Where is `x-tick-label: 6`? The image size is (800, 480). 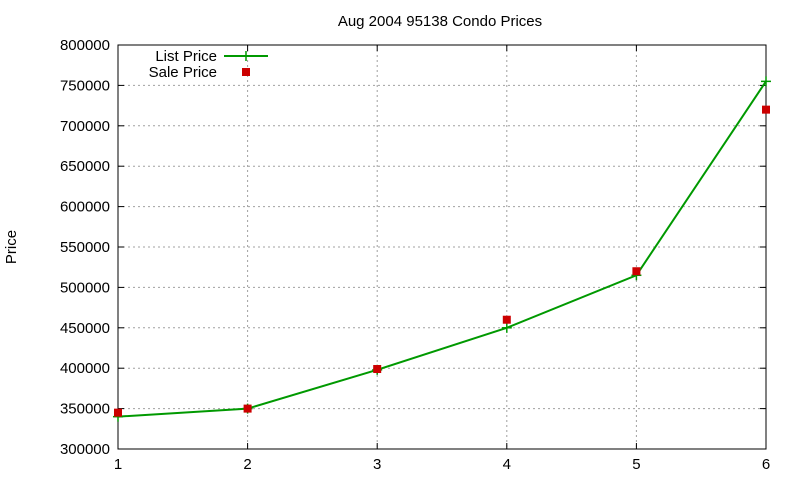 x-tick-label: 6 is located at coordinates (766, 464).